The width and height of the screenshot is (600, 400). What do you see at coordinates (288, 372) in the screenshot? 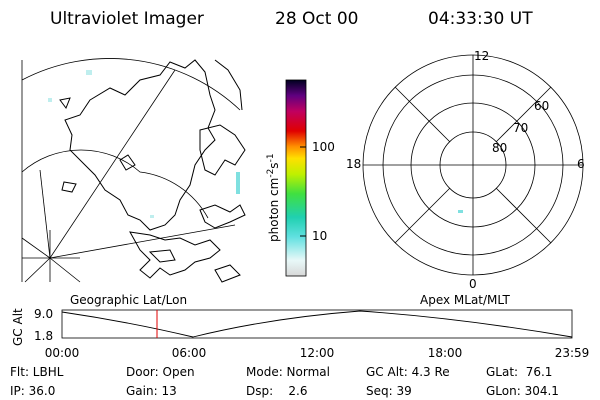
I see `status-field: Mode: Normal` at bounding box center [288, 372].